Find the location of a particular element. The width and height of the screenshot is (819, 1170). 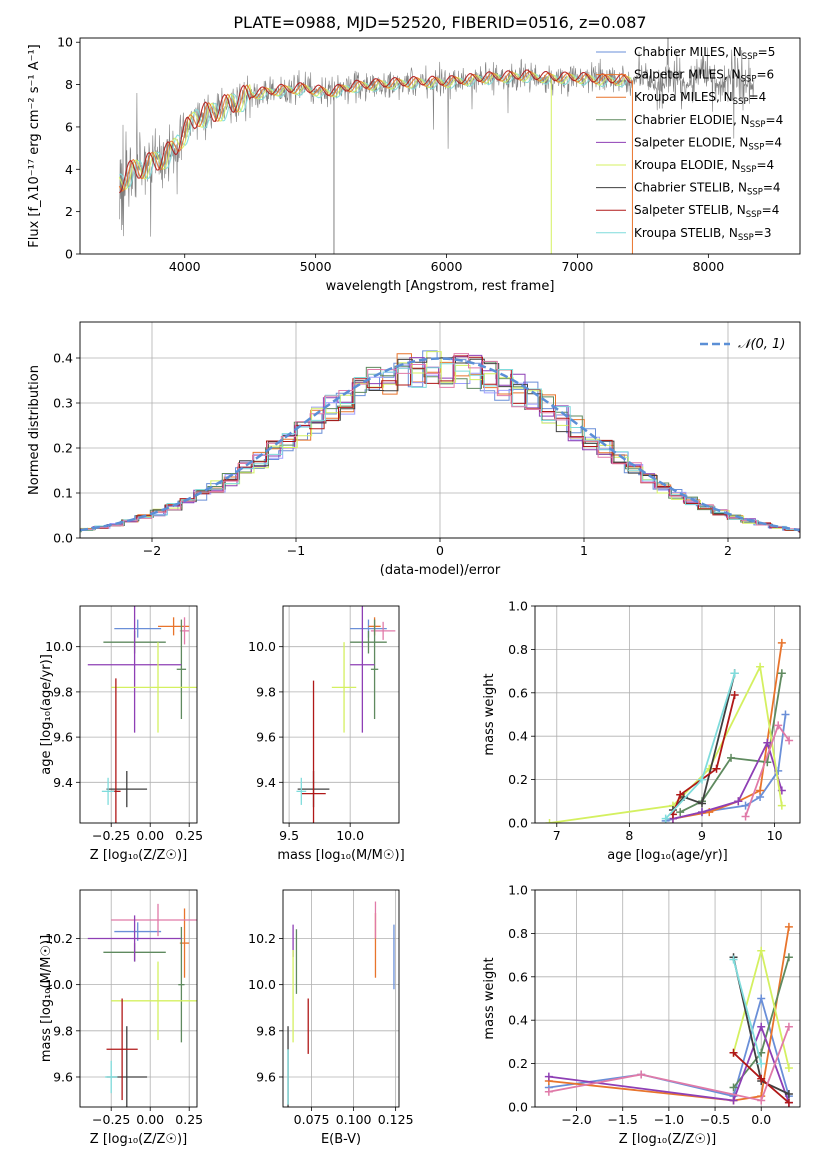

y-tick-label: 8 is located at coordinates (69, 84).